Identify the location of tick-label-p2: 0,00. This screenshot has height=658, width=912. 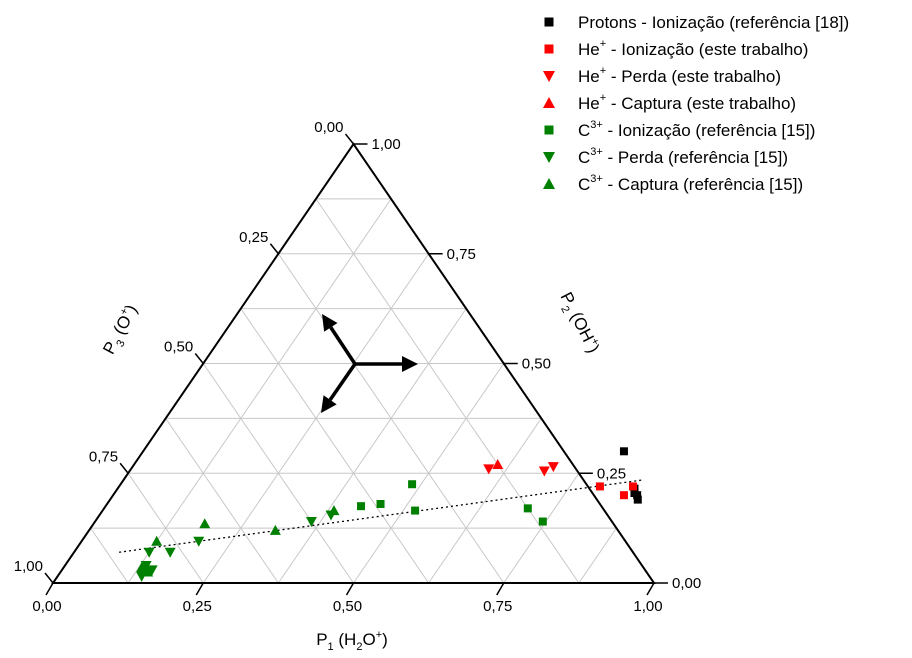
(686, 583).